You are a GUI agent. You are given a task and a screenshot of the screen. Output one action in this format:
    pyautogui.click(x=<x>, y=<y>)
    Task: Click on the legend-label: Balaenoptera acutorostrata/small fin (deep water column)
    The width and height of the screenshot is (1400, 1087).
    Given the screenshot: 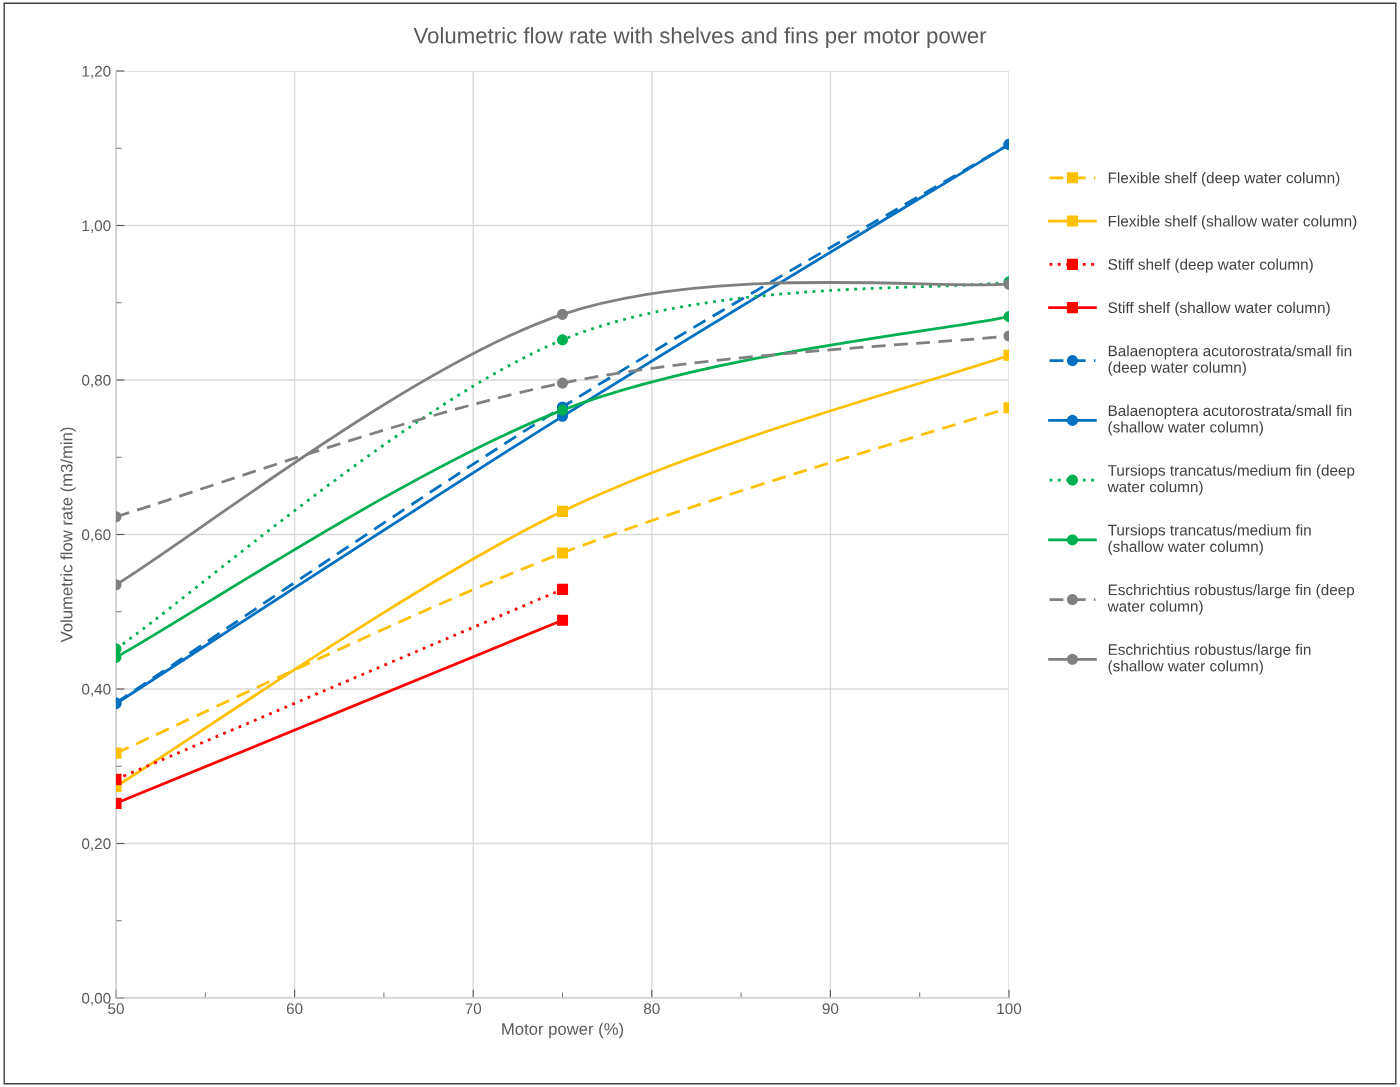 What is the action you would take?
    pyautogui.click(x=1230, y=360)
    